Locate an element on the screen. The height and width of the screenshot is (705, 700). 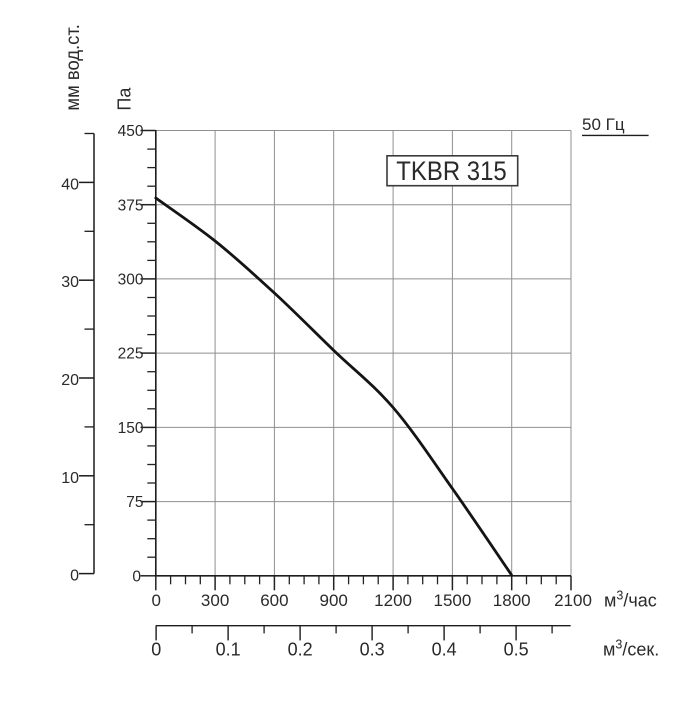
svg-text: 375 is located at coordinates (131, 205).